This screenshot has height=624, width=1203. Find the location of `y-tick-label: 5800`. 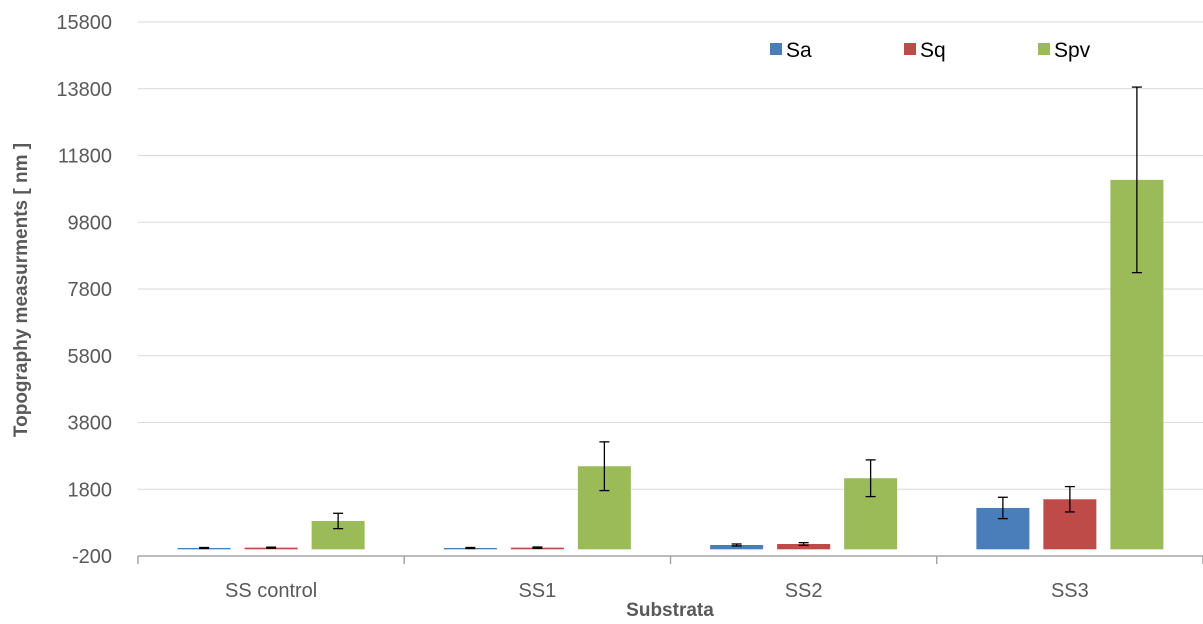

y-tick-label: 5800 is located at coordinates (90, 357).